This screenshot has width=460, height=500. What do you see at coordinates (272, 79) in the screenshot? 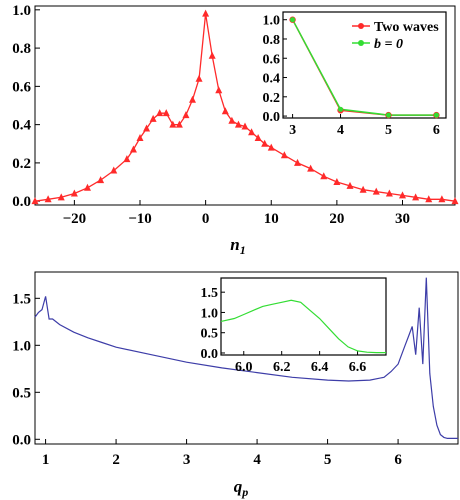
I see `top-inset-y-tick-label: 0.4` at bounding box center [272, 79].